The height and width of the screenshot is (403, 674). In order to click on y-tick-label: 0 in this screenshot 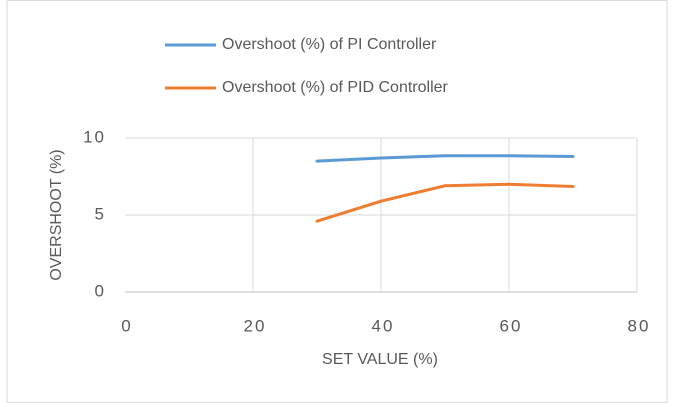, I will do `click(100, 290)`.